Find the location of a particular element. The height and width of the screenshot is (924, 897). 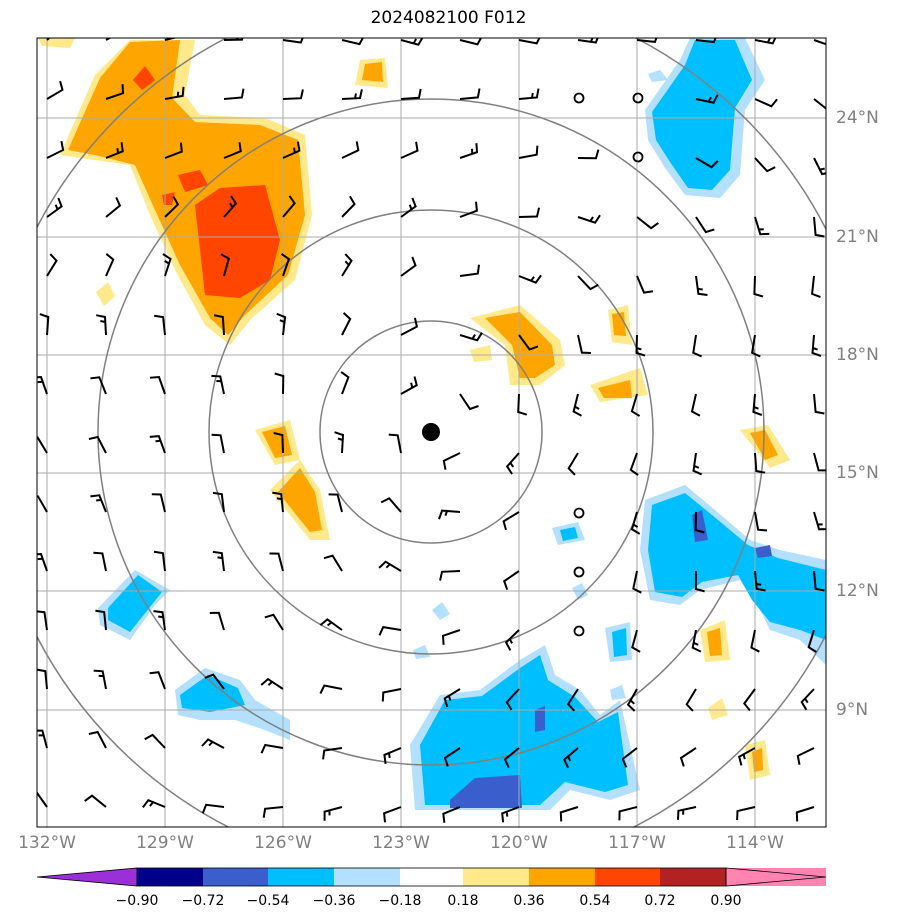

colorbar-tick-label: 0.72 is located at coordinates (660, 901).